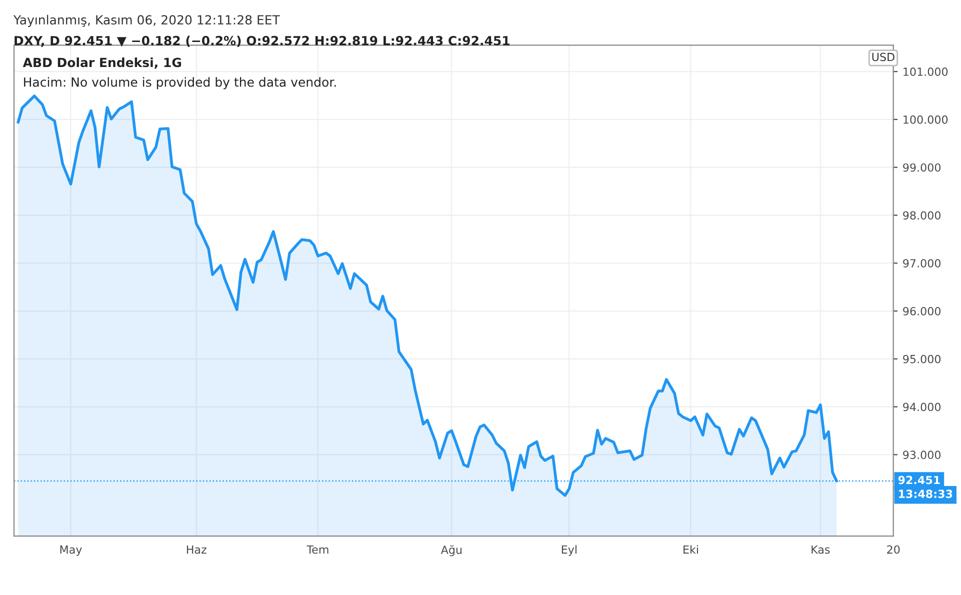 This screenshot has width=961, height=595. What do you see at coordinates (922, 455) in the screenshot?
I see `y-tick-label: 93.000` at bounding box center [922, 455].